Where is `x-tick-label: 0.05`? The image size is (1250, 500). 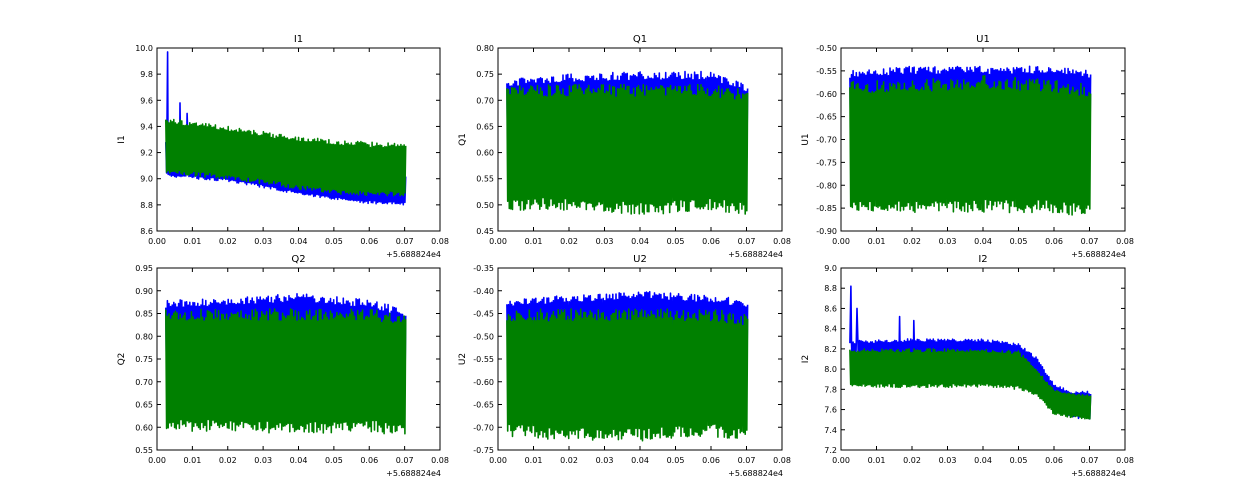
x-tick-label: 0.05 is located at coordinates (1019, 460).